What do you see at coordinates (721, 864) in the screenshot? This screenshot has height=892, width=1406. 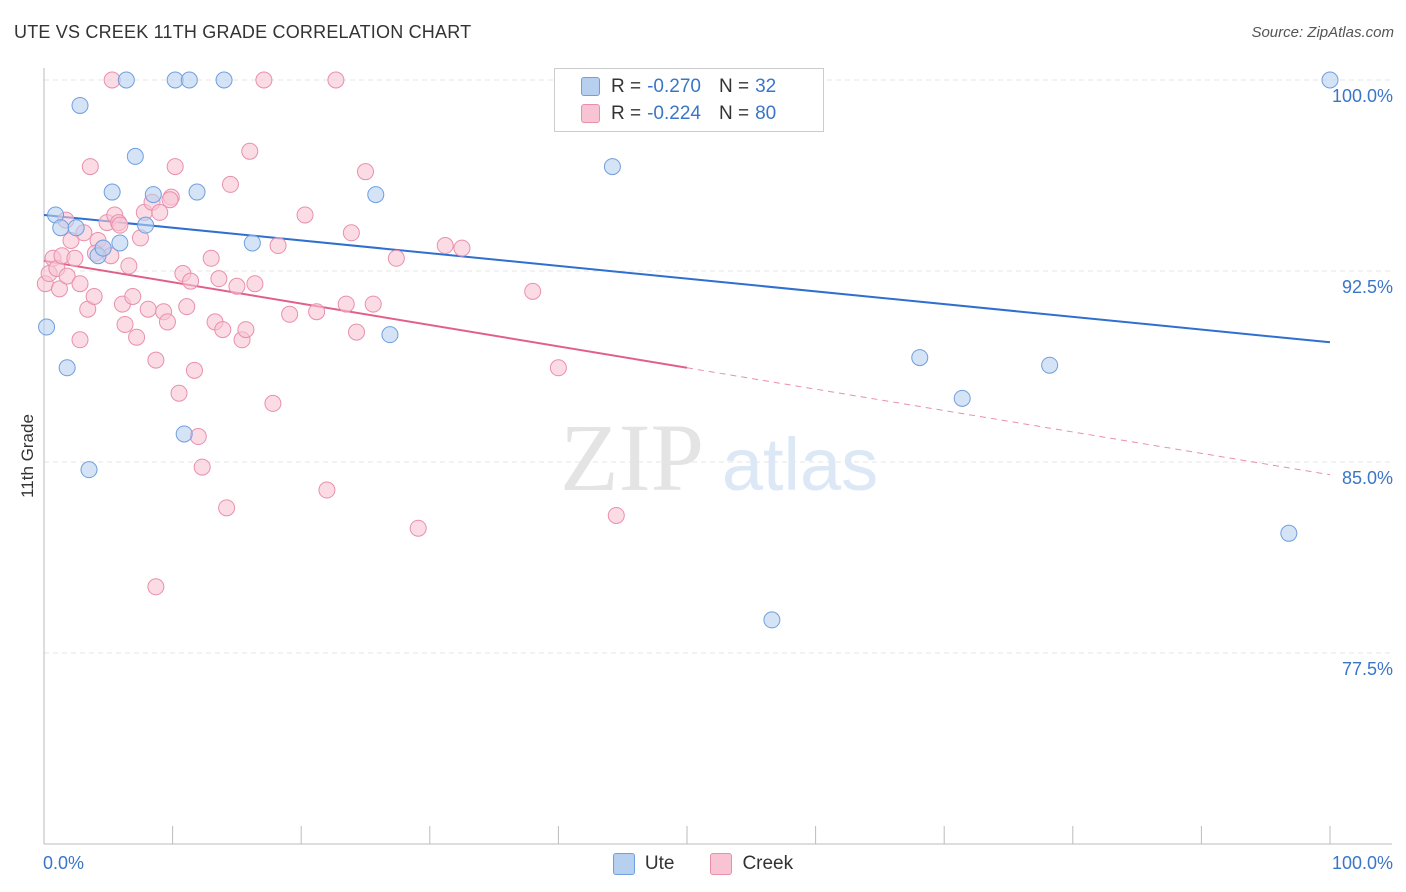 I see `legend-creek-swatch` at bounding box center [721, 864].